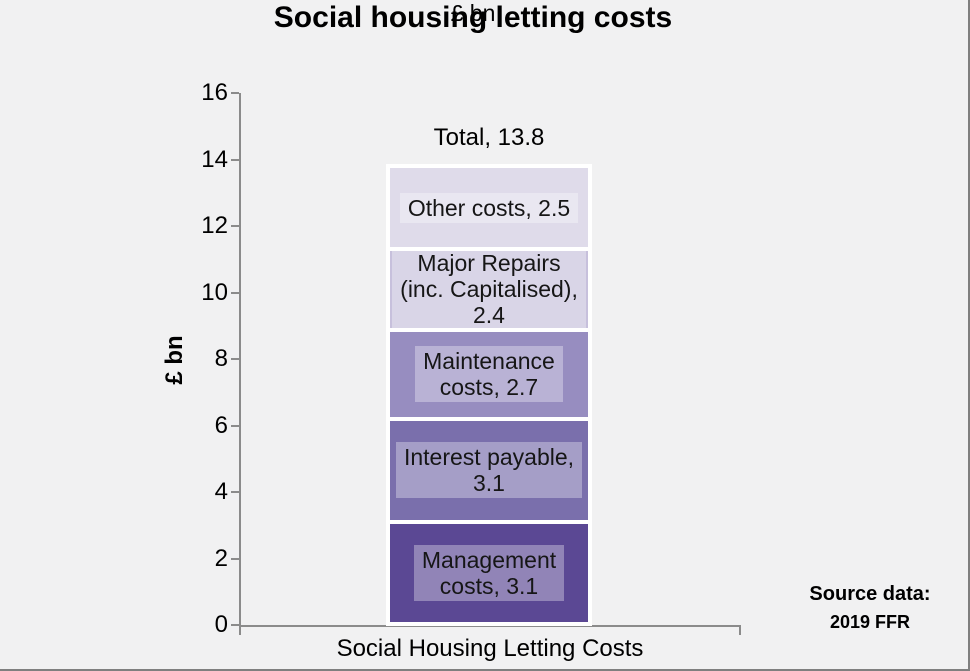 Image resolution: width=970 pixels, height=671 pixels. I want to click on y-tick-label: 16, so click(214, 92).